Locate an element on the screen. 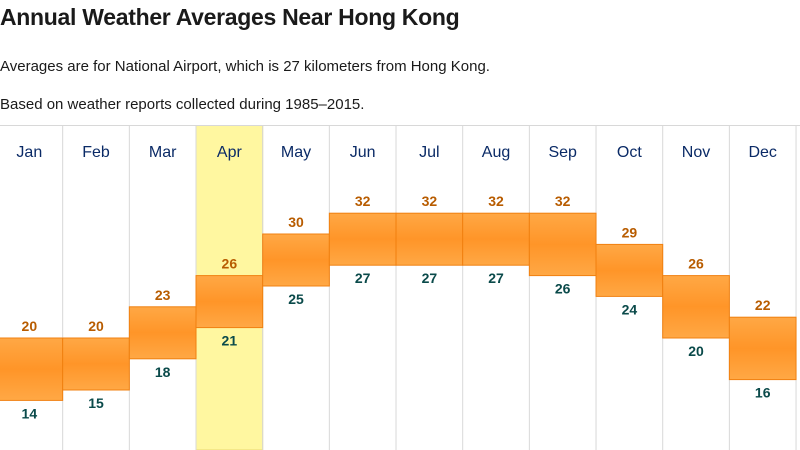 This screenshot has height=450, width=800. month-label-mar: Mar is located at coordinates (163, 152).